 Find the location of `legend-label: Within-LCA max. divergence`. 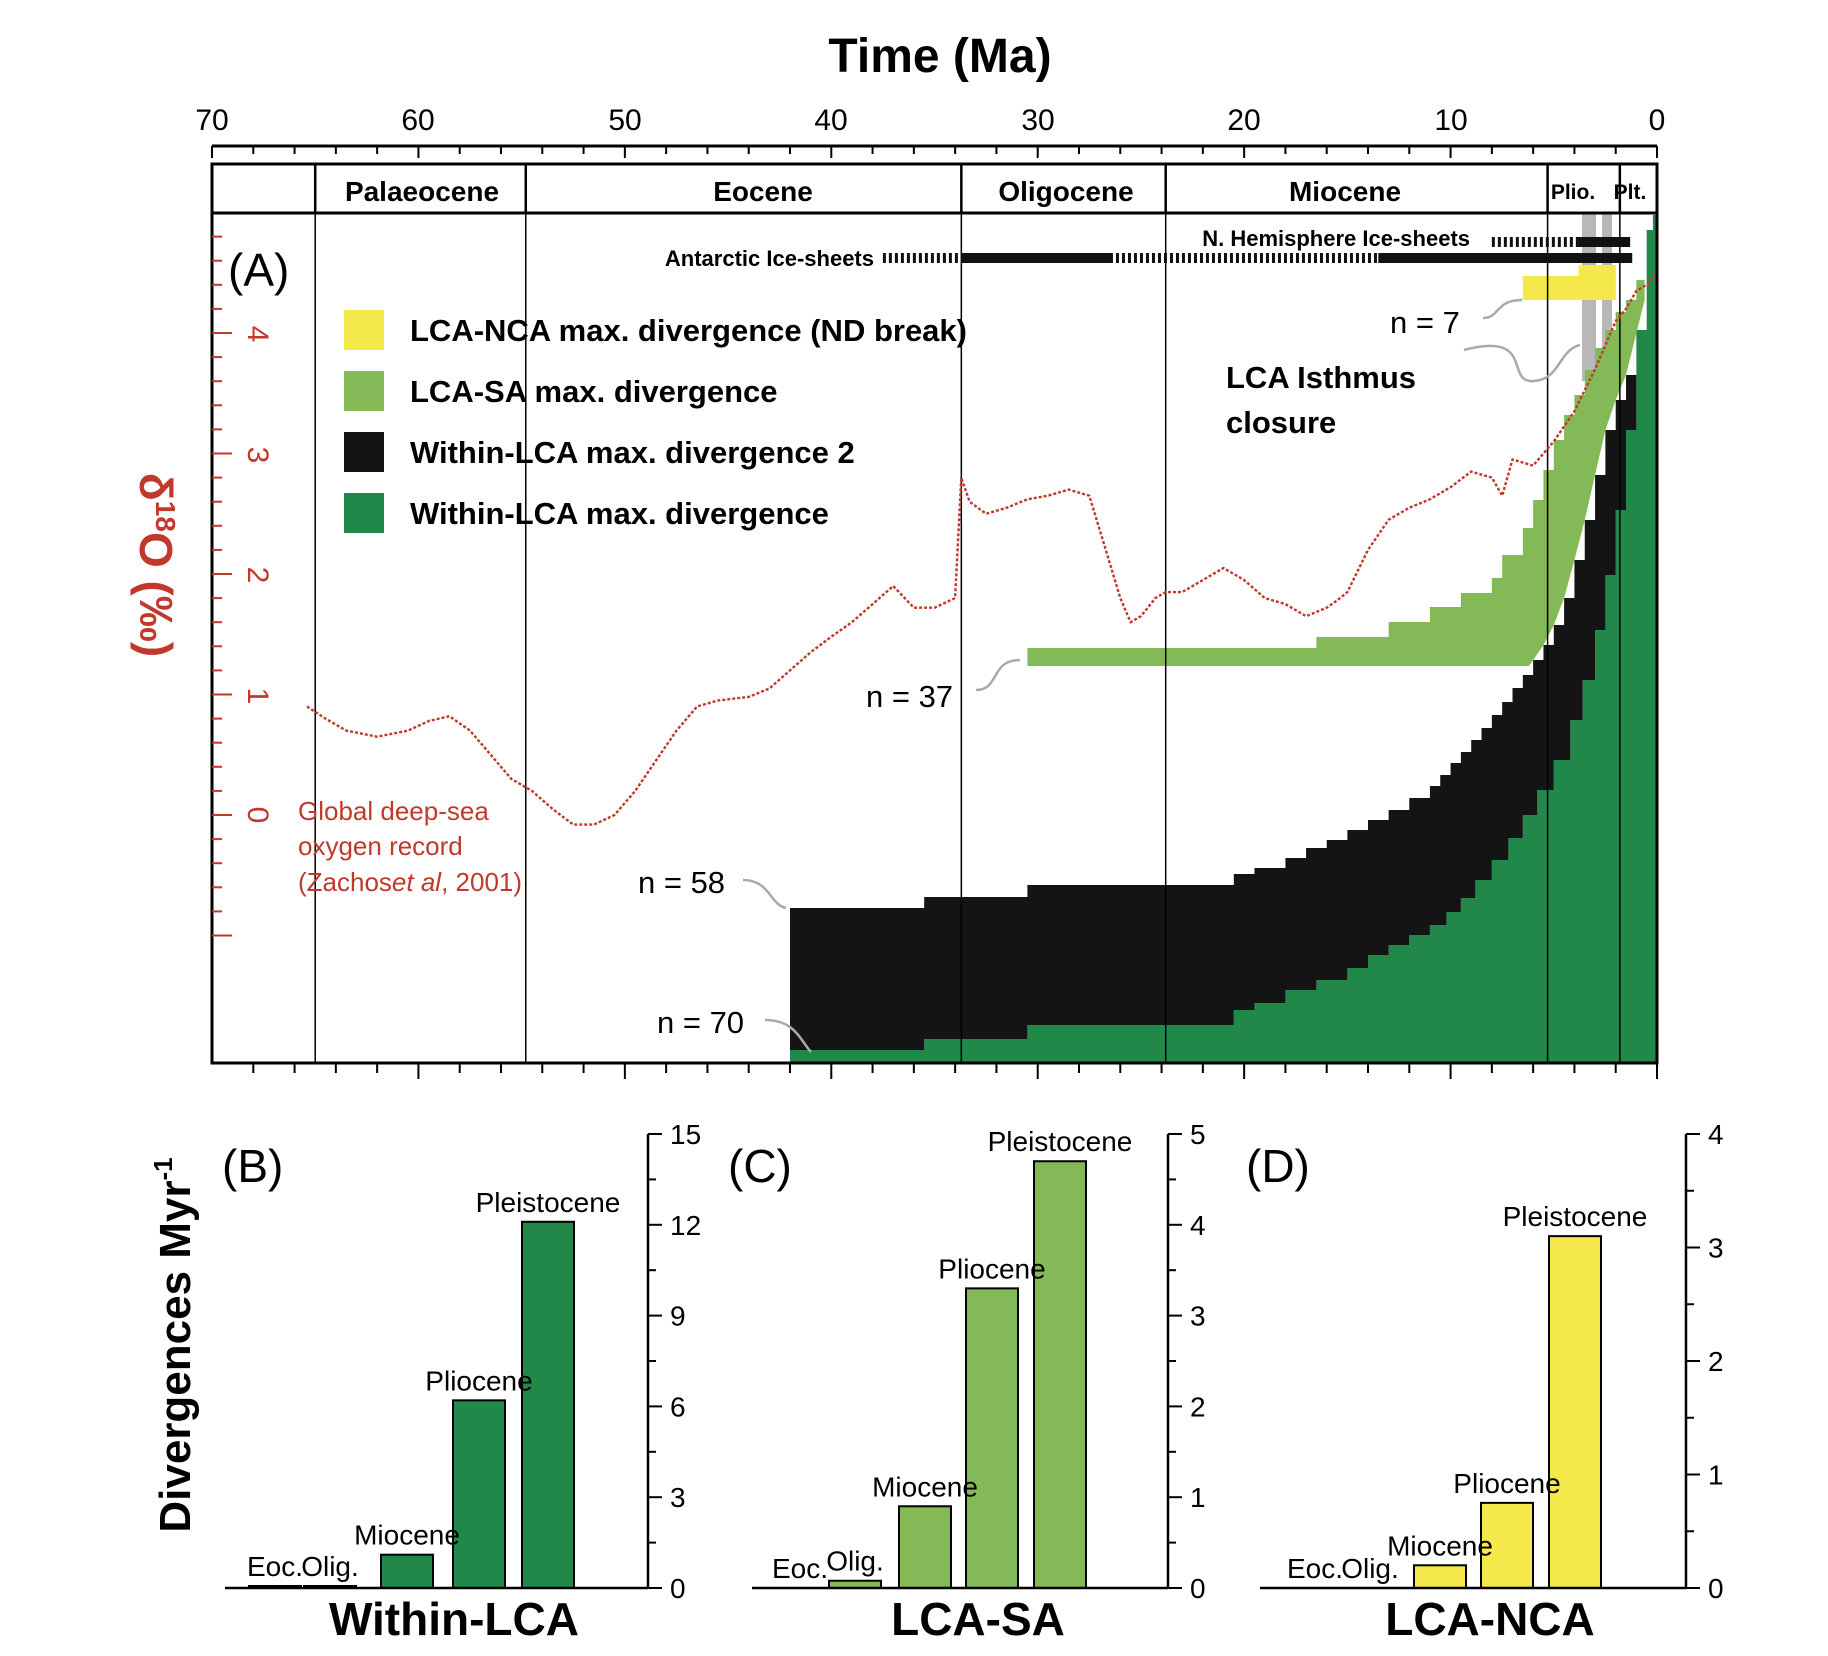

legend-label: Within-LCA max. divergence is located at coordinates (619, 513).